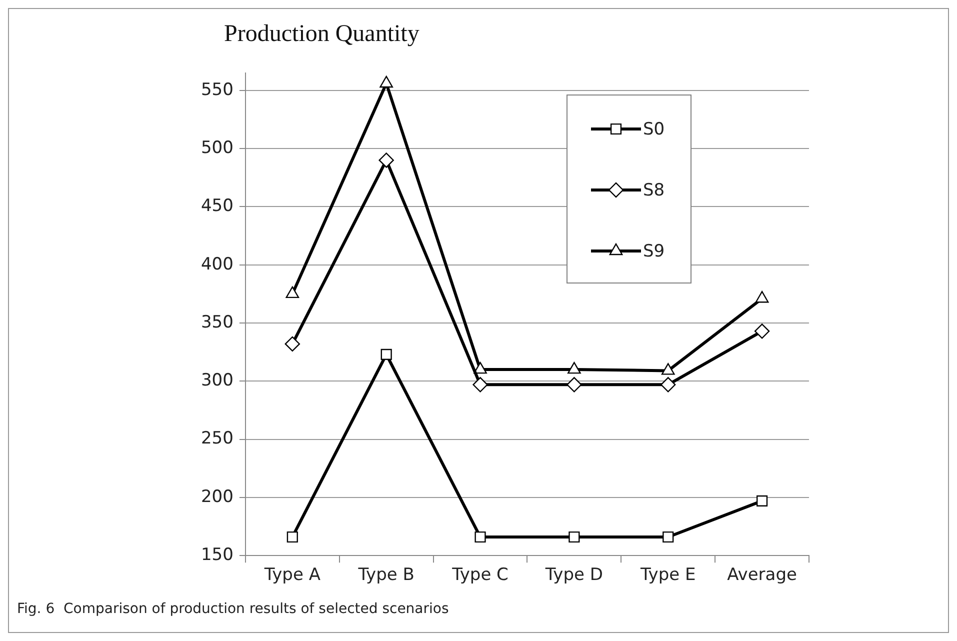  What do you see at coordinates (217, 496) in the screenshot?
I see `y-tick-label: 200` at bounding box center [217, 496].